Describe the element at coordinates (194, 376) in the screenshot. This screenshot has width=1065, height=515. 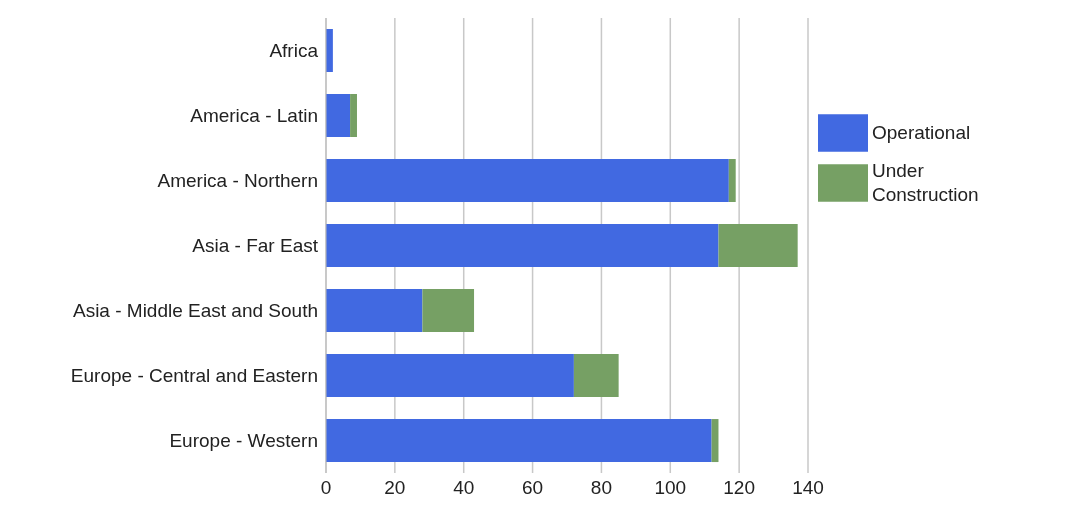
I see `y-tick-label: Europe - Central and Eastern` at that location.